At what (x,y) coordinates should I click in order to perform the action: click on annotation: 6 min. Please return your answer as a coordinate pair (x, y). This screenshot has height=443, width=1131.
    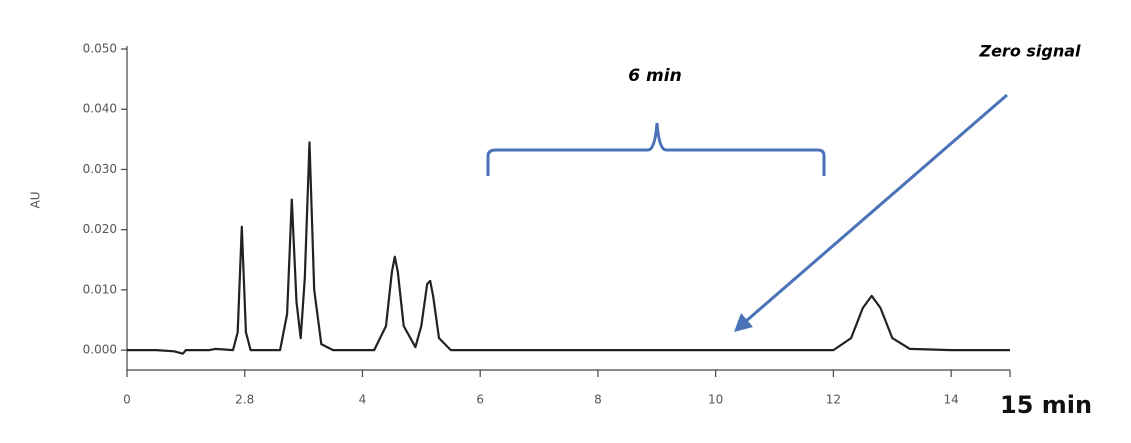
    Looking at the image, I should click on (654, 76).